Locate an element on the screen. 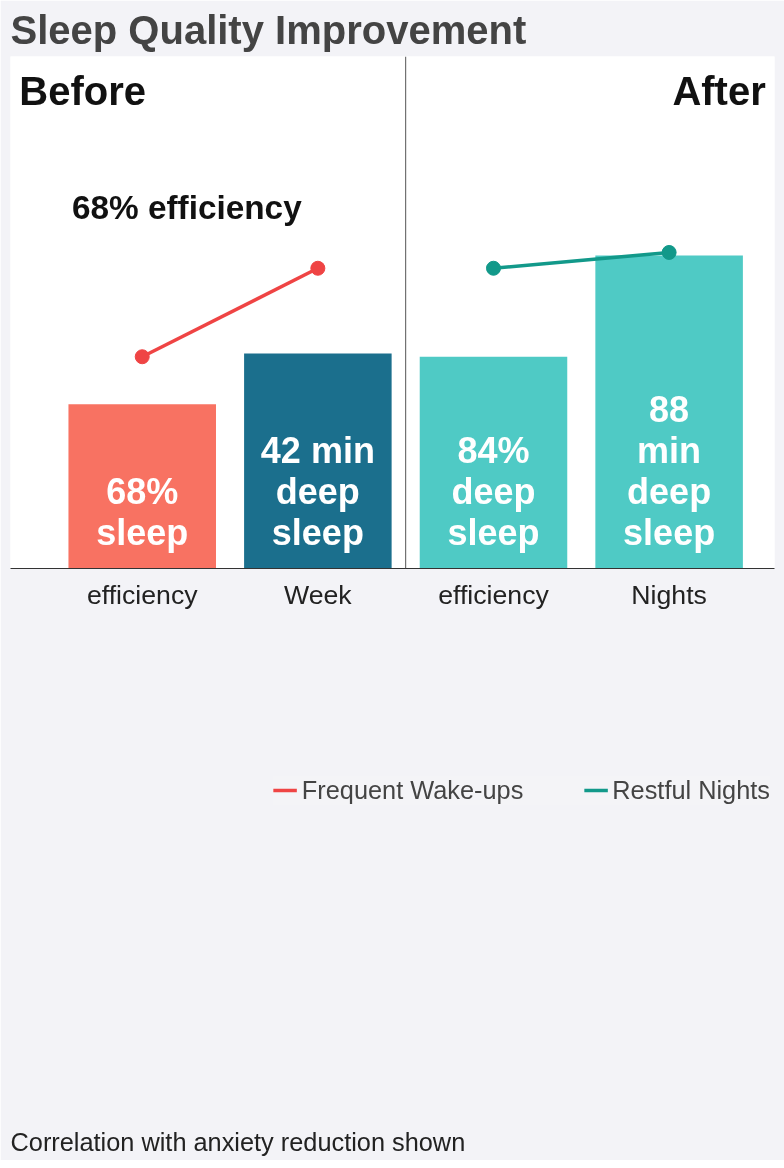  text: After is located at coordinates (719, 91).